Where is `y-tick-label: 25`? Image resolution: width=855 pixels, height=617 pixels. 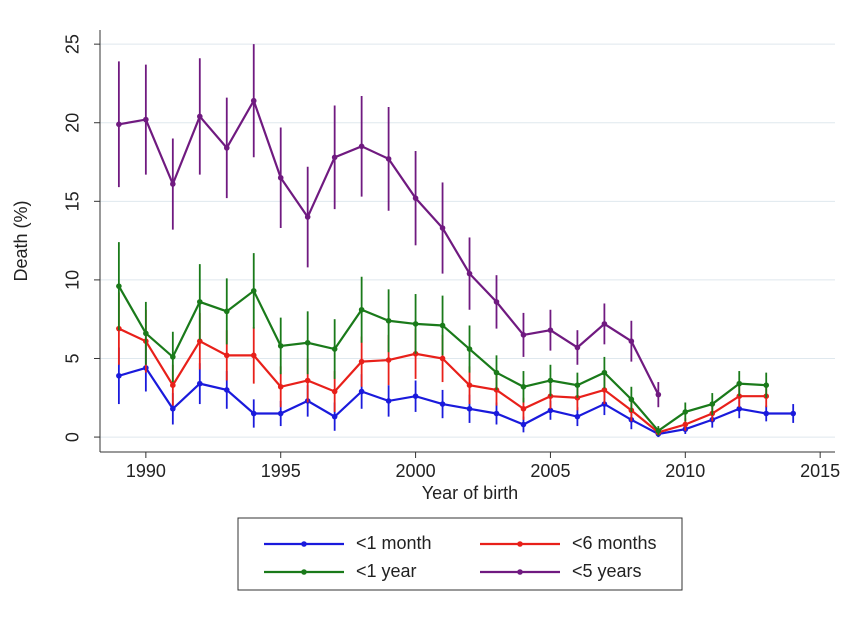 y-tick-label: 25 is located at coordinates (73, 44).